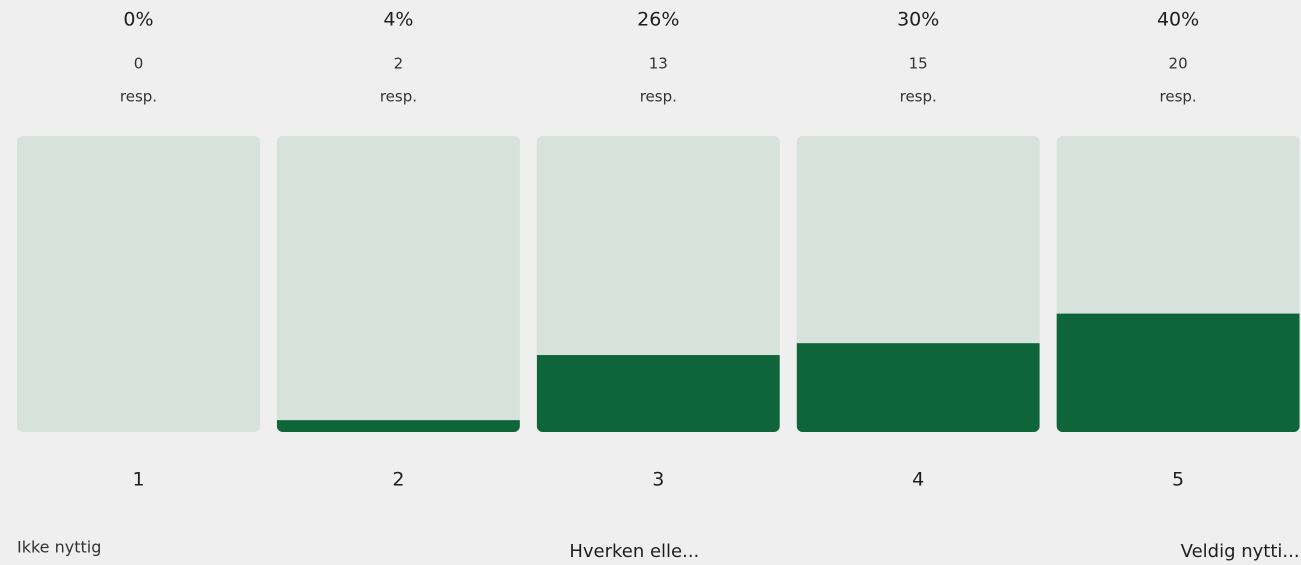 This screenshot has width=1301, height=565. I want to click on category-label: 3, so click(658, 480).